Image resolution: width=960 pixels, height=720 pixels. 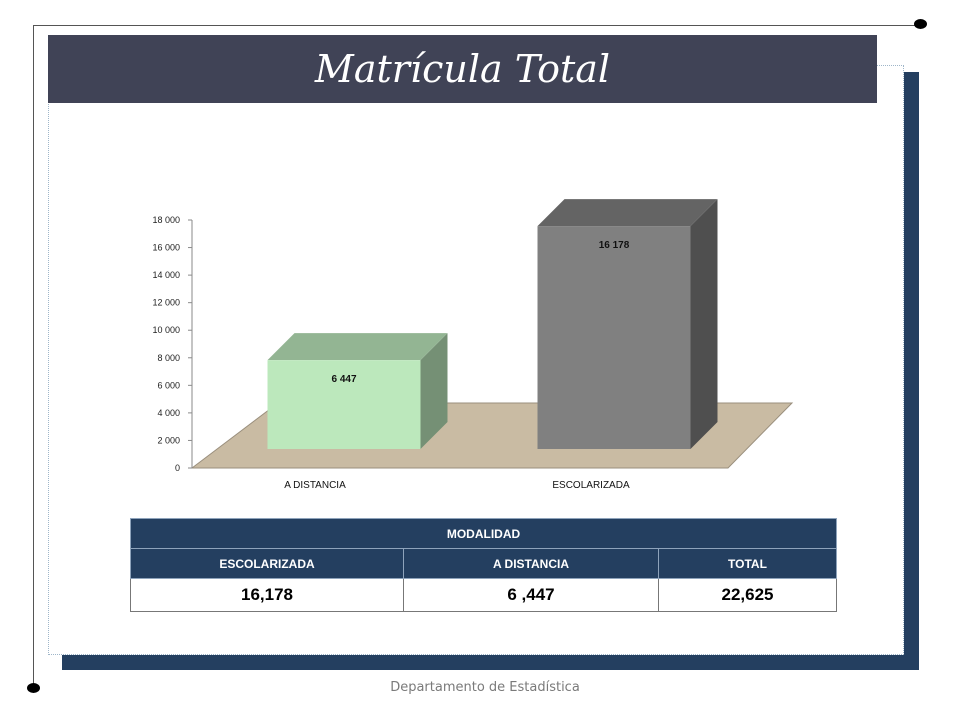 I want to click on table-row: 16,178 6 ,447 22,625, so click(x=483, y=595).